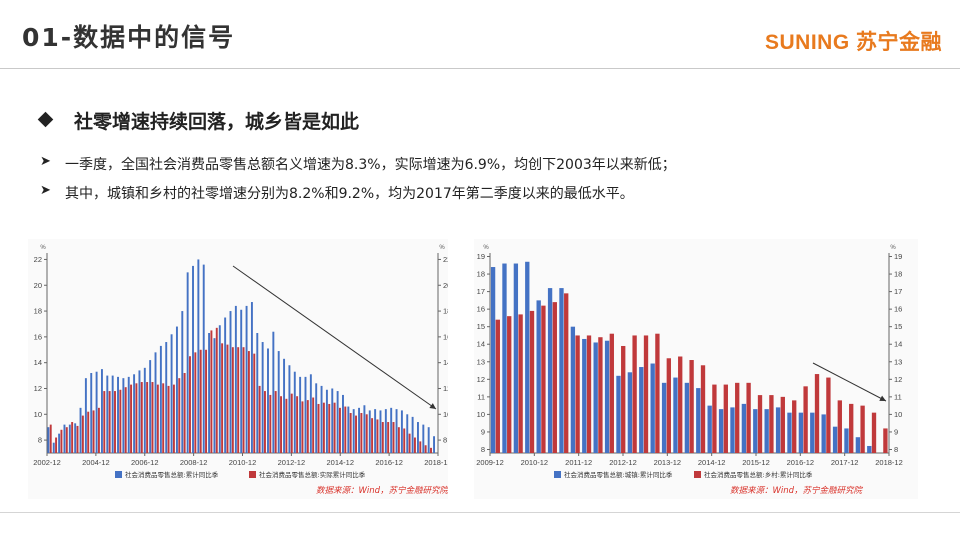  I want to click on y-tick-label: 17, so click(481, 291).